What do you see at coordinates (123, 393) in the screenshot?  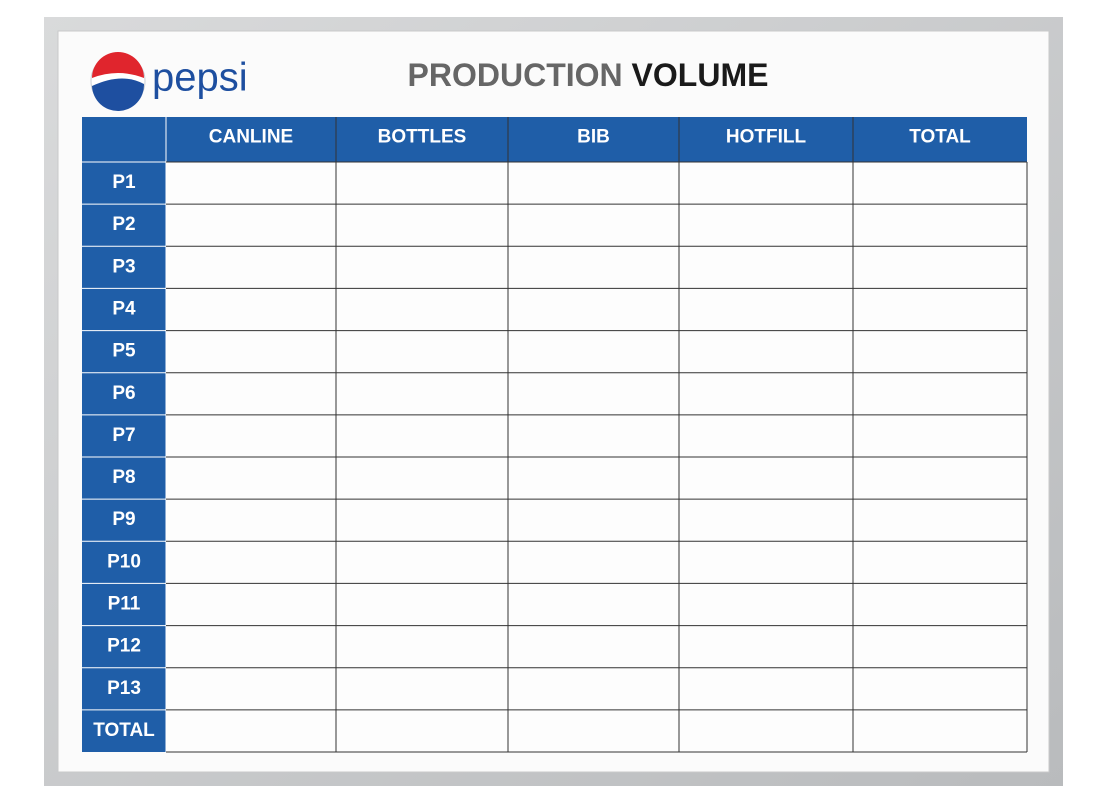 I see `row-label: P6` at bounding box center [123, 393].